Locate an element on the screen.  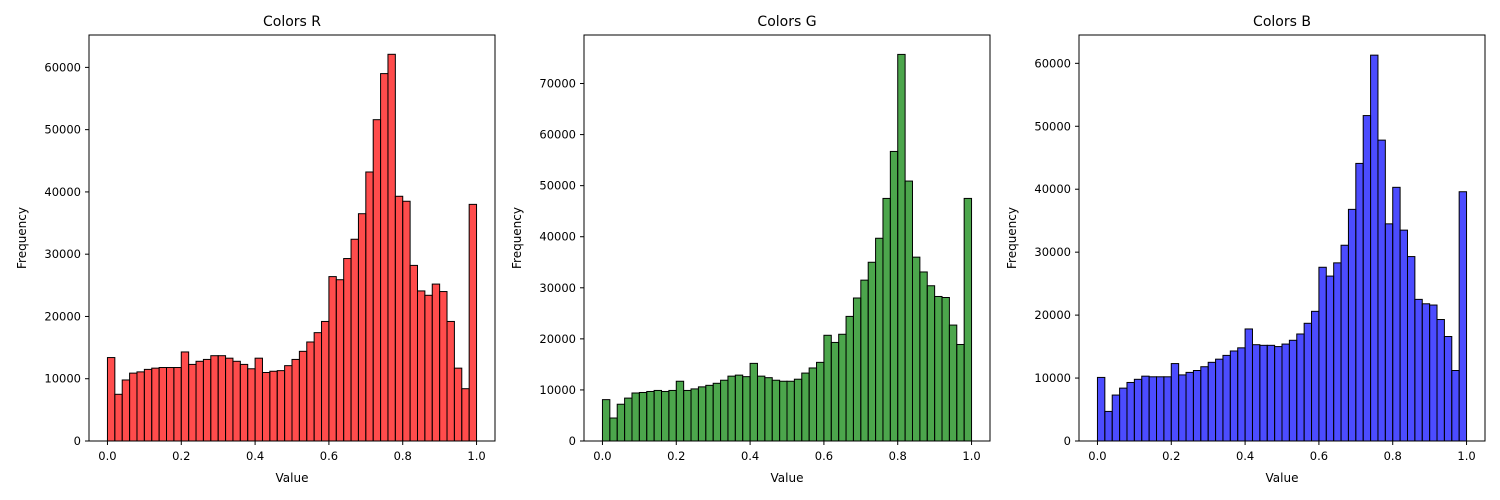
x-tick-label: 0.2 is located at coordinates (181, 456).